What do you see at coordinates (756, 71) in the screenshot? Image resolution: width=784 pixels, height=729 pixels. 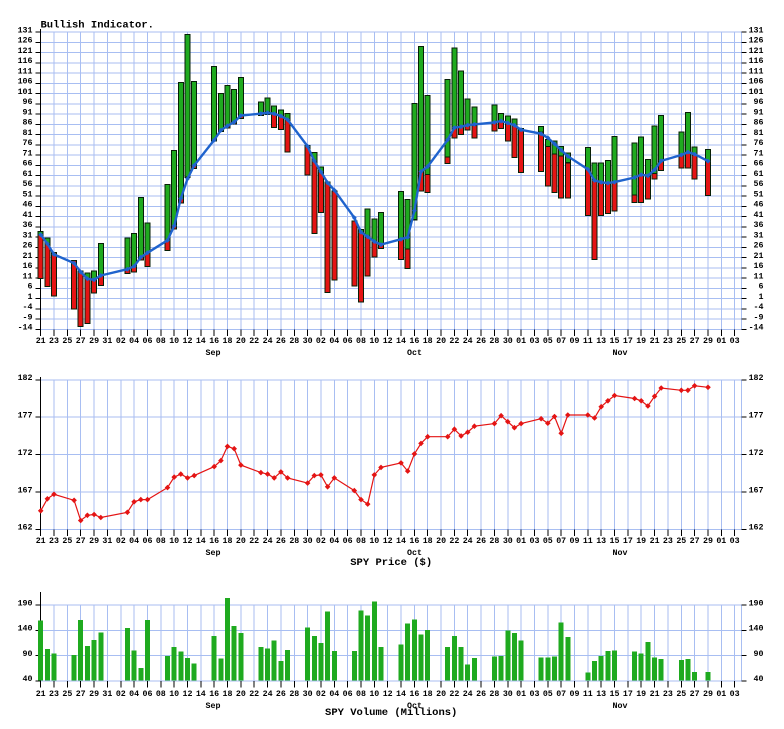 I see `svg-text: 111` at bounding box center [756, 71].